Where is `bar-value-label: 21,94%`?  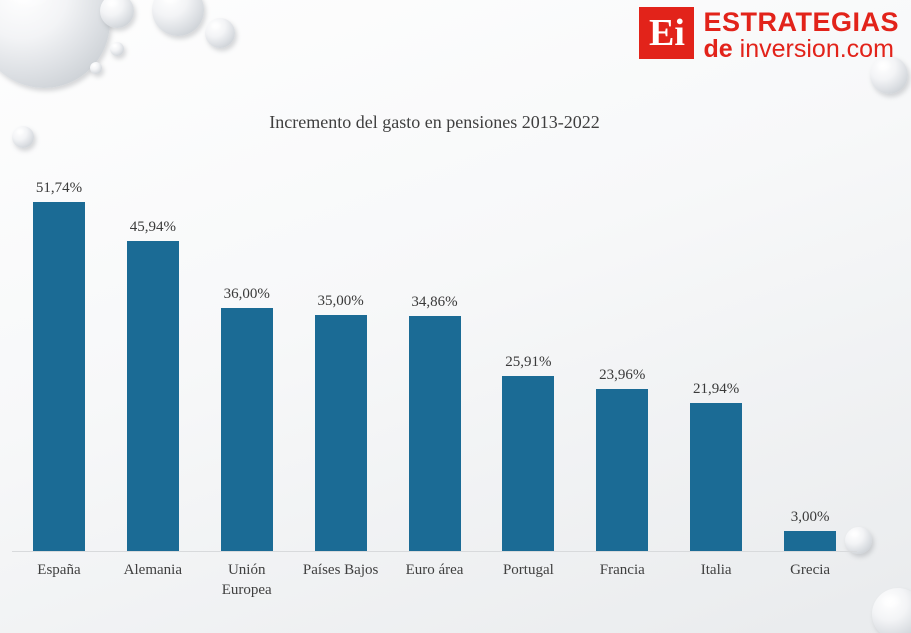 bar-value-label: 21,94% is located at coordinates (716, 389).